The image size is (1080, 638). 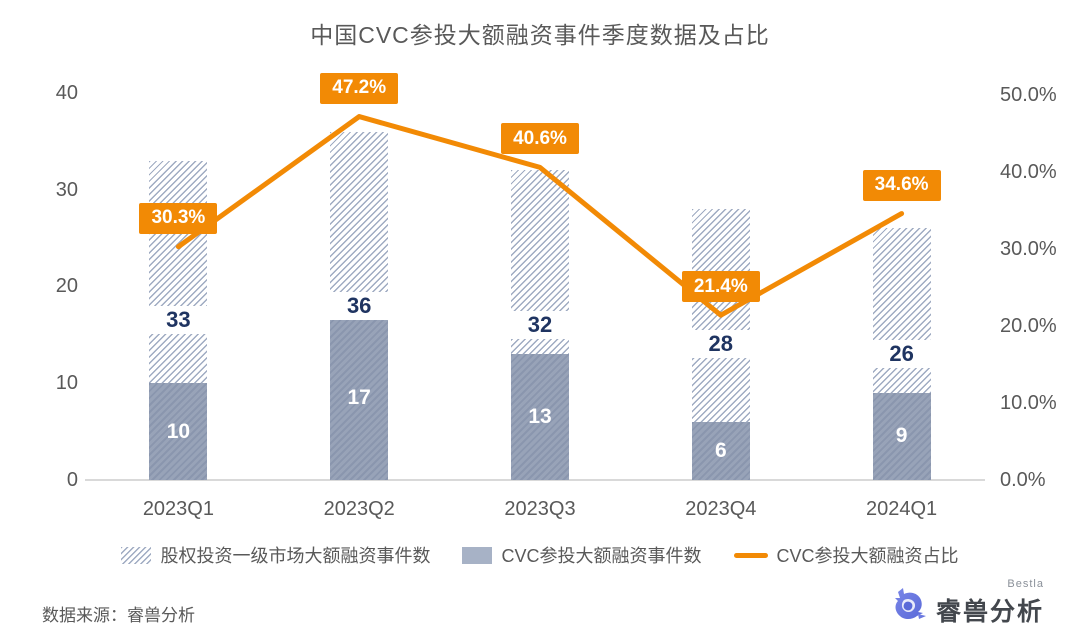 I want to click on cvc-value-label: 9, so click(x=901, y=436).